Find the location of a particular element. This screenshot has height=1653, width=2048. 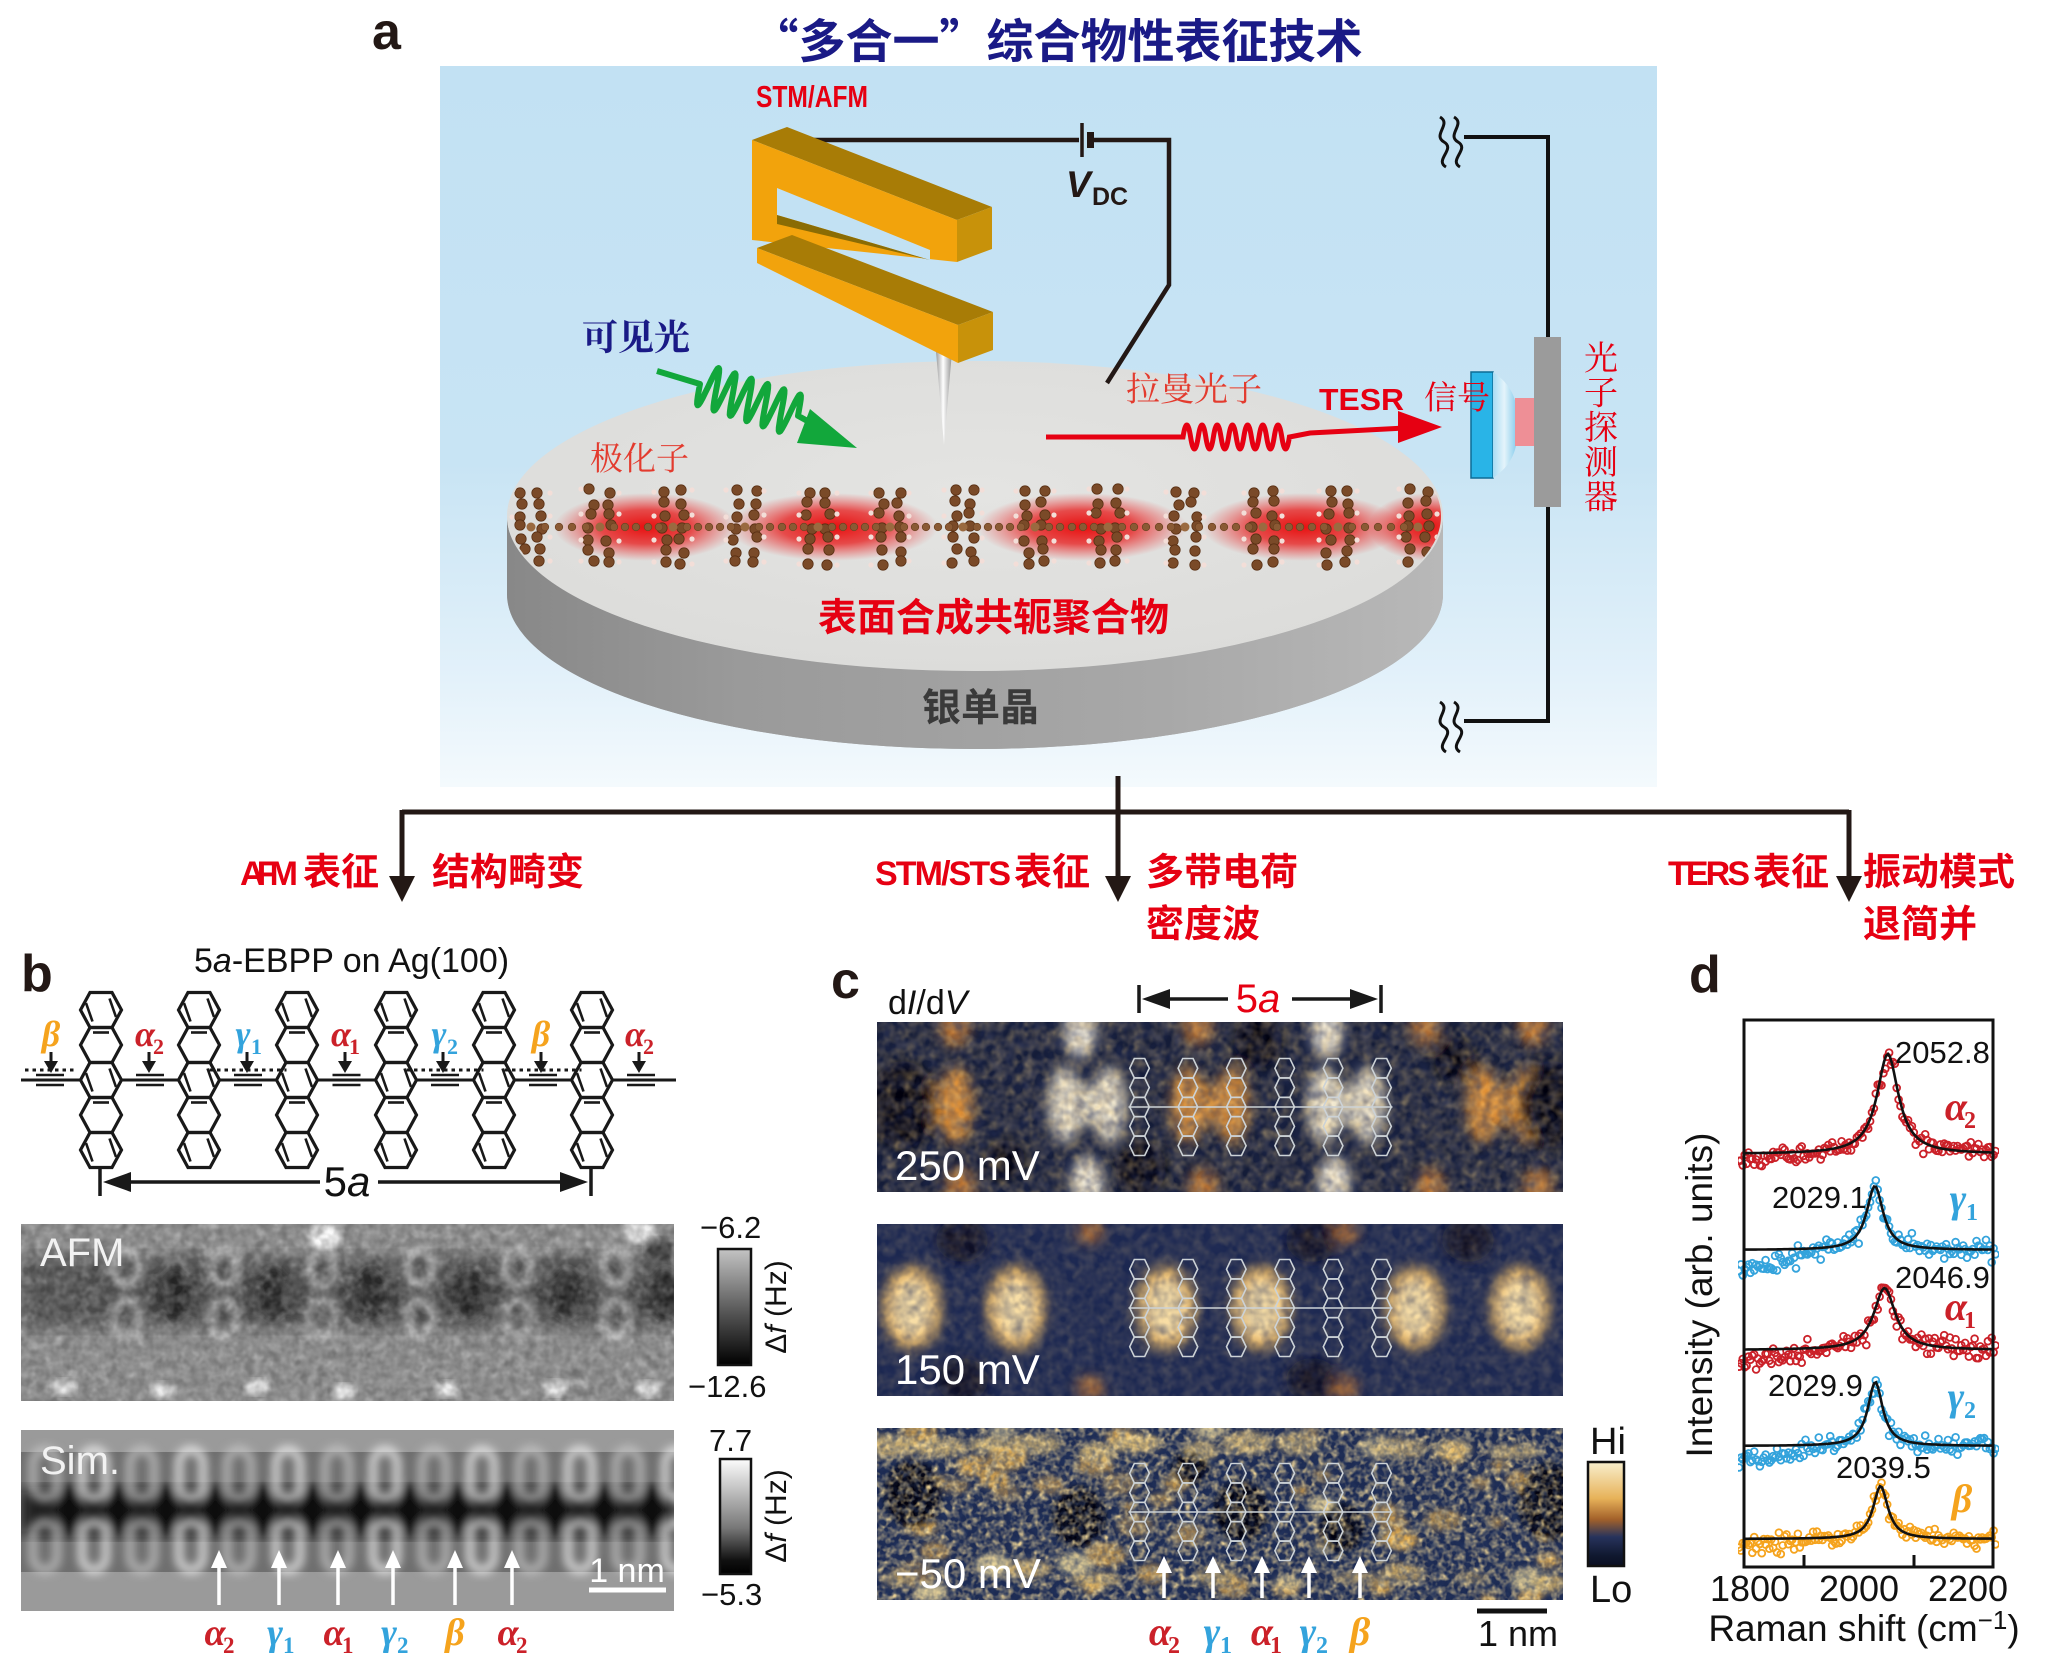

svg-text: Raman shift (cm−1) is located at coordinates (1863, 1627).